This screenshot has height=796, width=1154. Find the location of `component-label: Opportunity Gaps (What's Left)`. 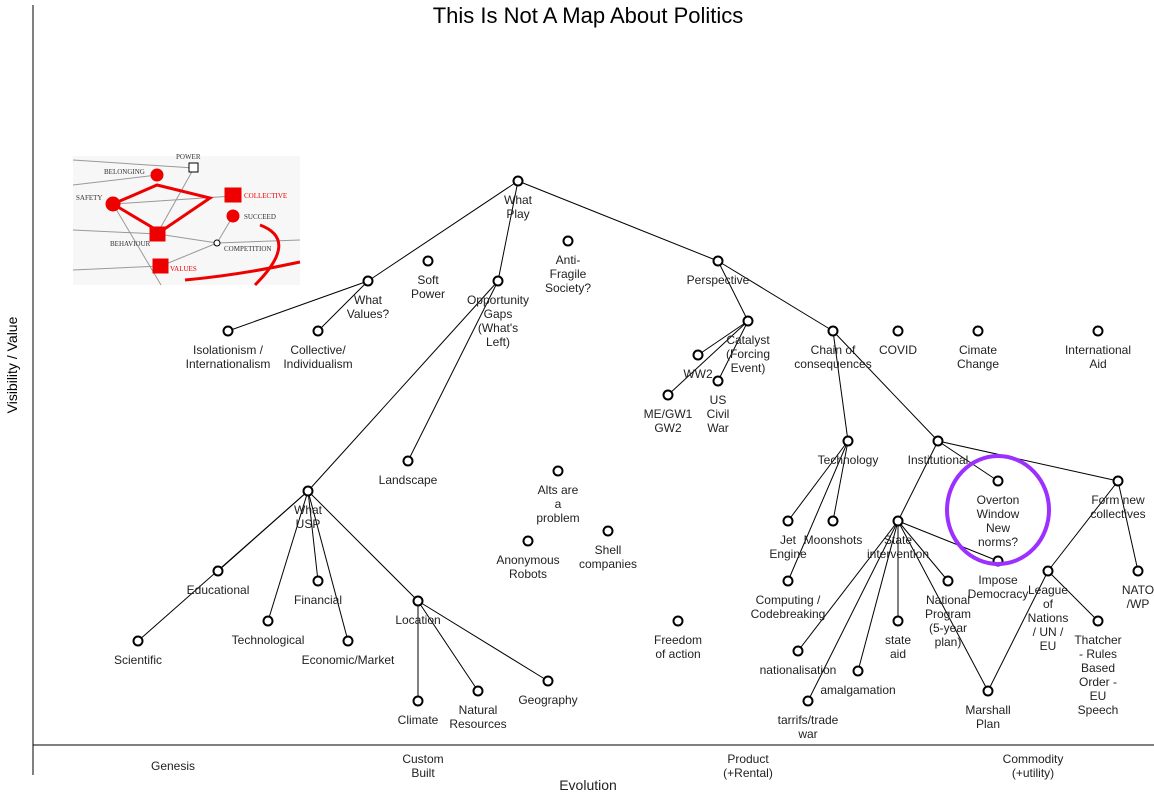

component-label: Opportunity Gaps (What's Left) is located at coordinates (498, 321).